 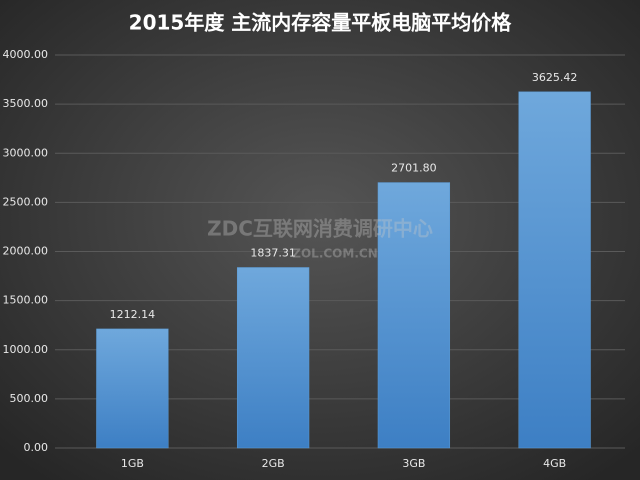 What do you see at coordinates (26, 54) in the screenshot?
I see `y-tick-label: 4000.00` at bounding box center [26, 54].